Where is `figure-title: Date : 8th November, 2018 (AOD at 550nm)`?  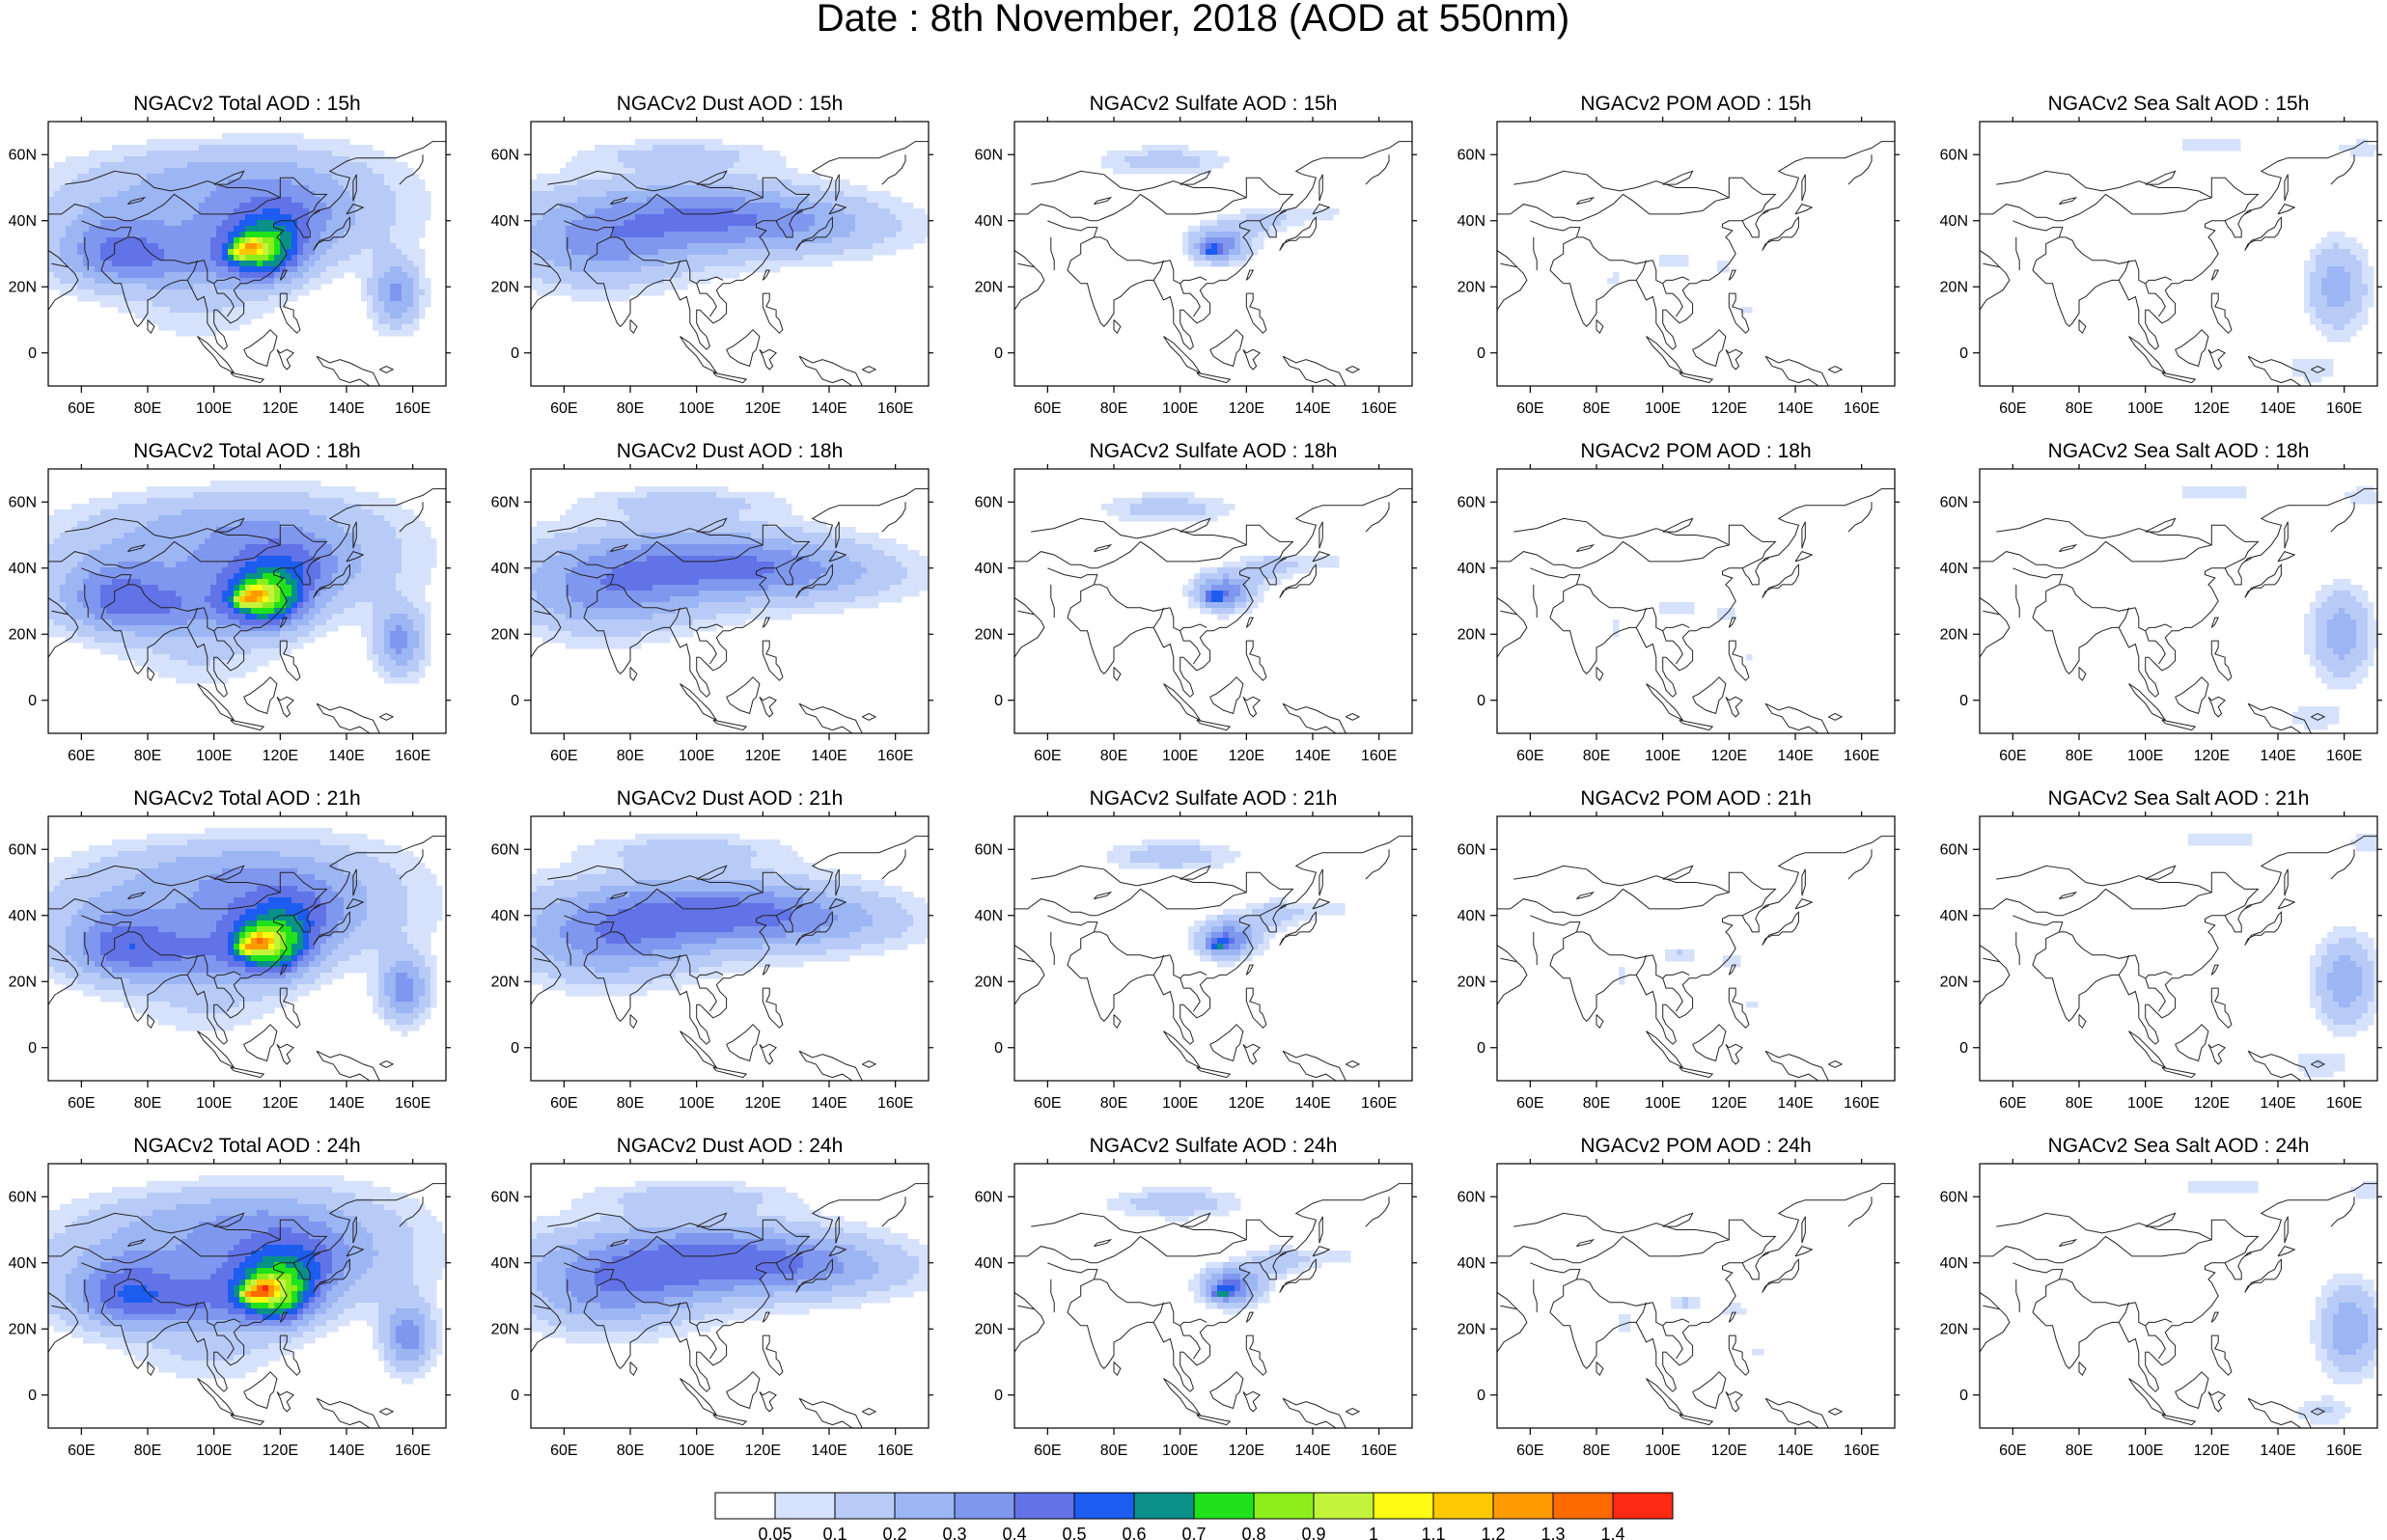 figure-title: Date : 8th November, 2018 (AOD at 550nm) is located at coordinates (1193, 20).